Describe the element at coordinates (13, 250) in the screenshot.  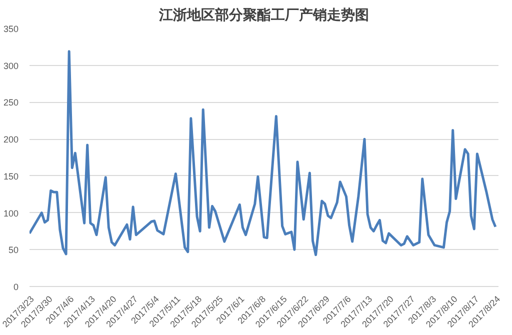
I see `y-tick-label: 50` at that location.